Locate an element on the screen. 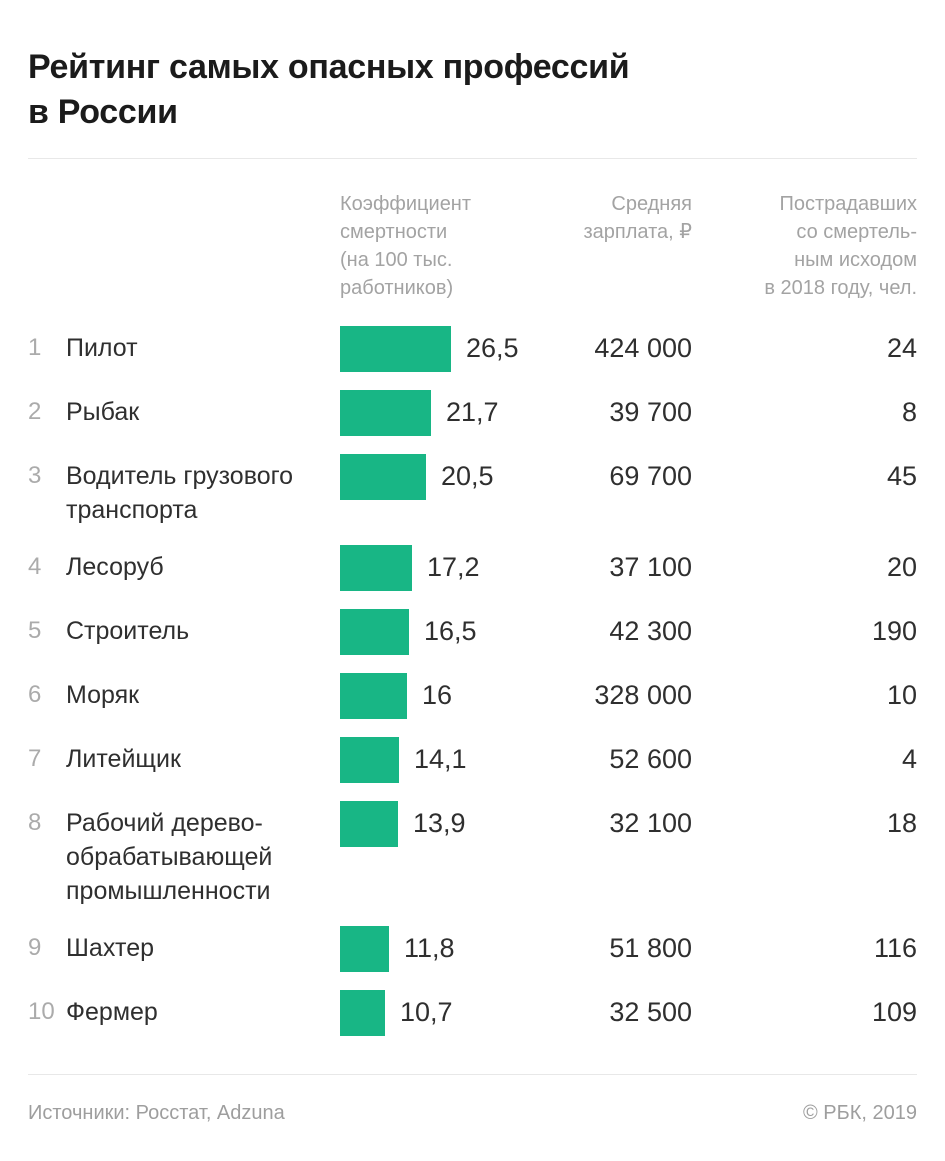  row-profession: Пилот is located at coordinates (102, 347).